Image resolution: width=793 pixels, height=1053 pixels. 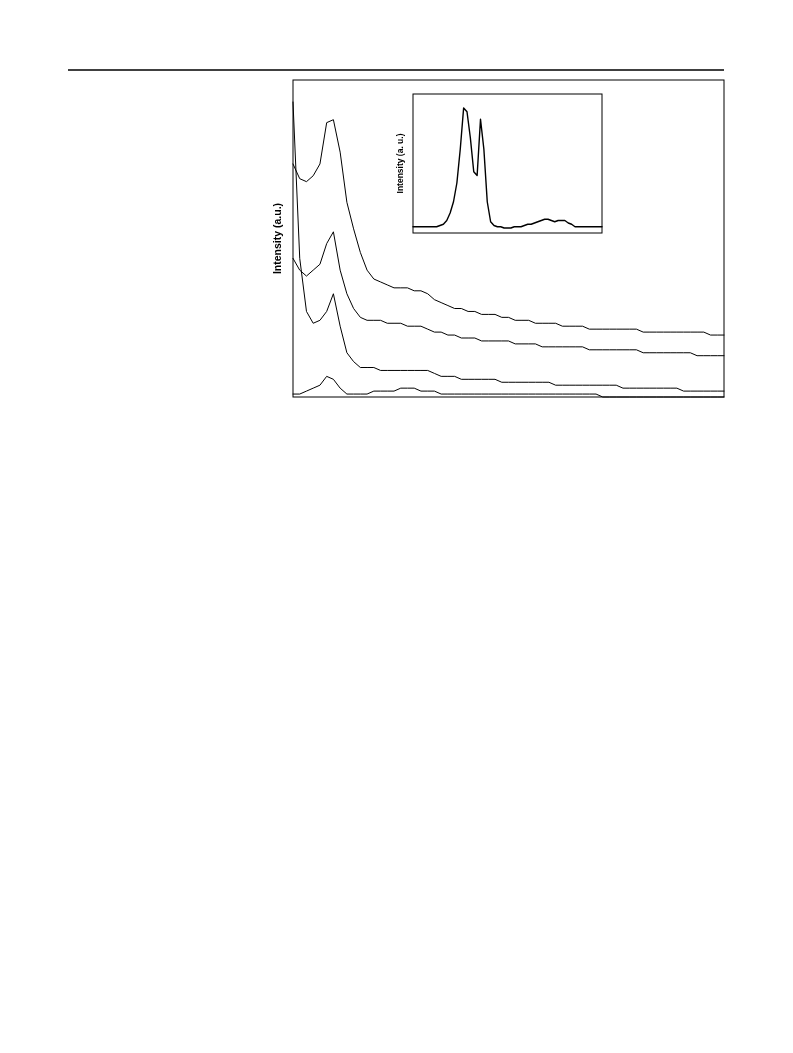 What do you see at coordinates (277, 238) in the screenshot?
I see `y-axis-title: Intensity (a.u.)` at bounding box center [277, 238].